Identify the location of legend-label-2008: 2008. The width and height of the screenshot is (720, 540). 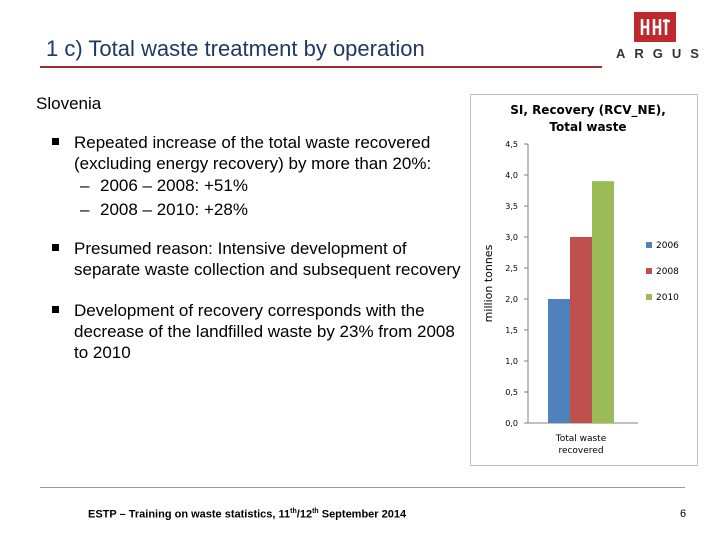
(667, 272).